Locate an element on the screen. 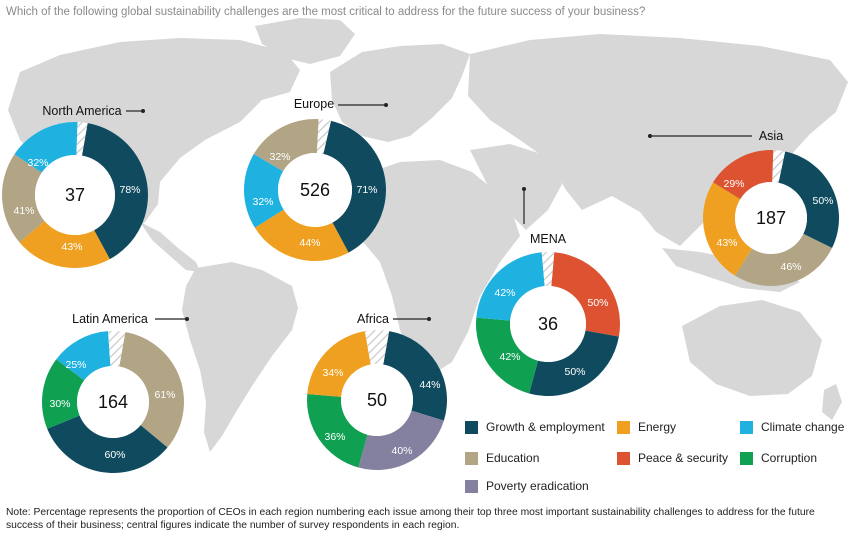  slice-label-north-america-education: 41% is located at coordinates (23, 211).